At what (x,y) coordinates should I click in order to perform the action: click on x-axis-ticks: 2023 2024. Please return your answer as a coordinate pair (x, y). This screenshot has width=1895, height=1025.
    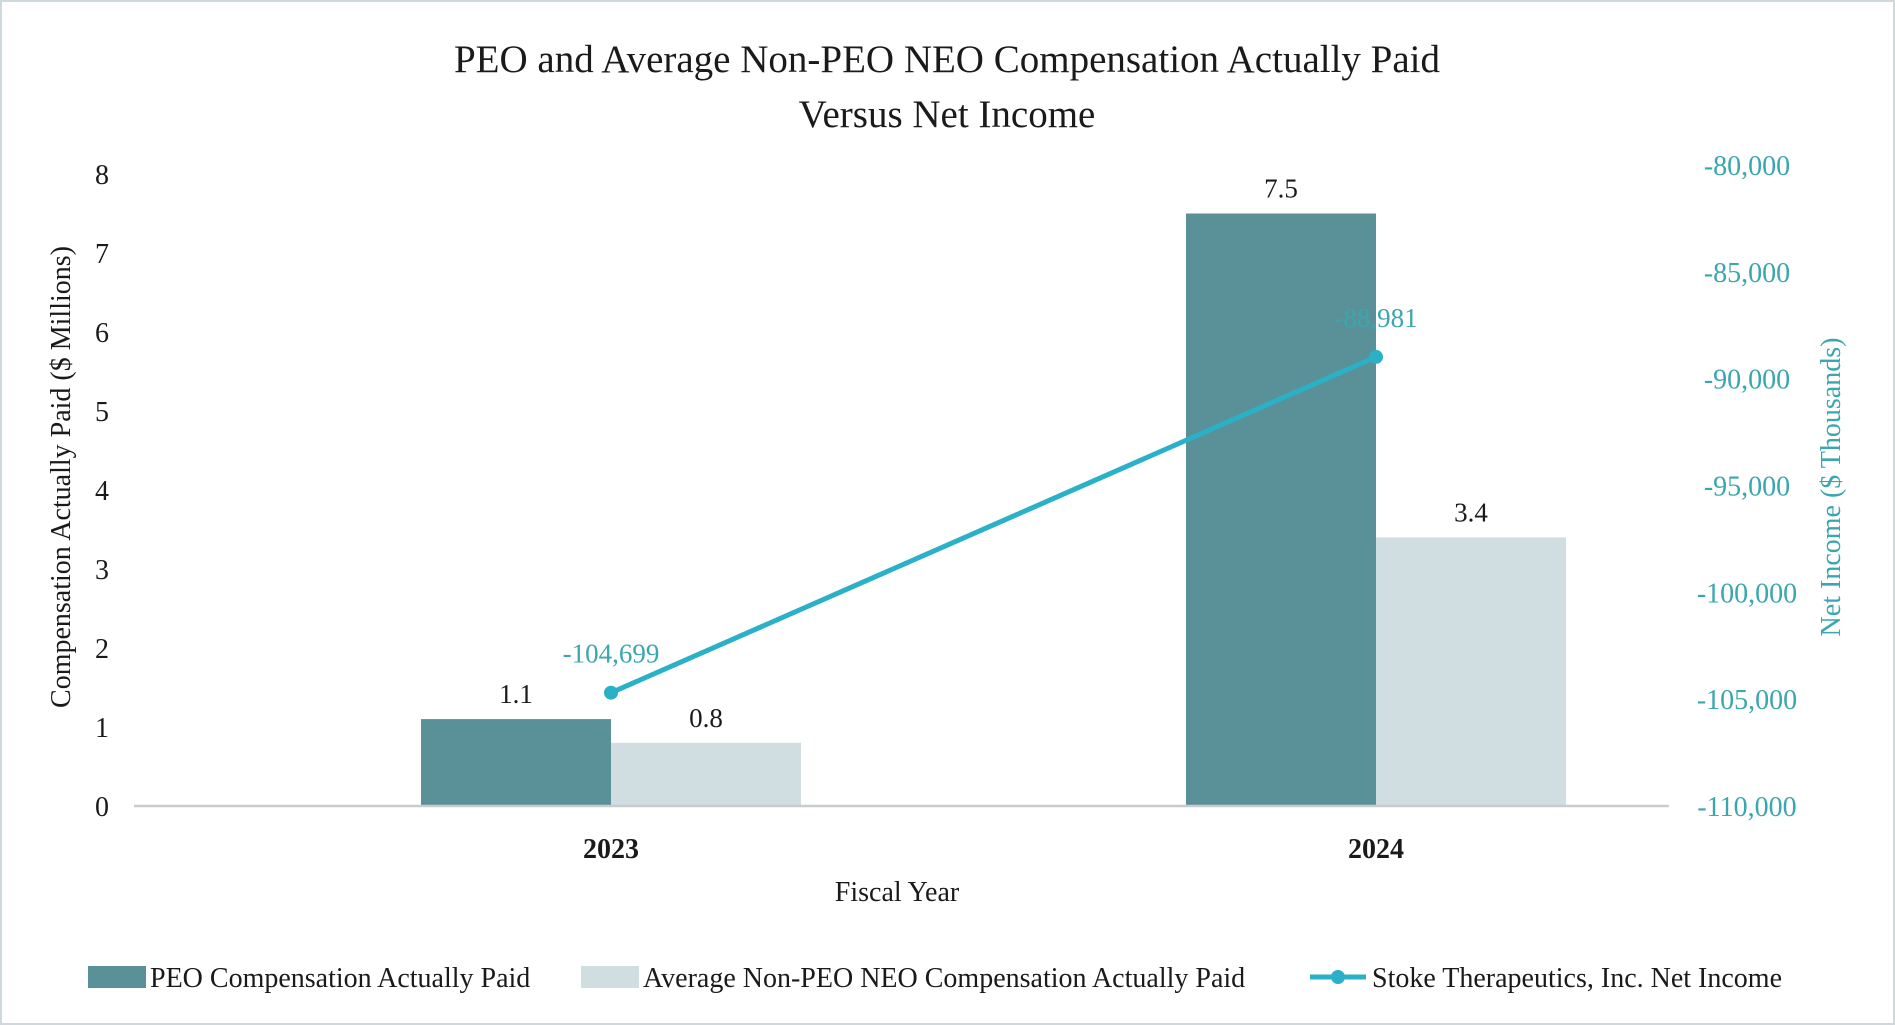
    Looking at the image, I should click on (993, 849).